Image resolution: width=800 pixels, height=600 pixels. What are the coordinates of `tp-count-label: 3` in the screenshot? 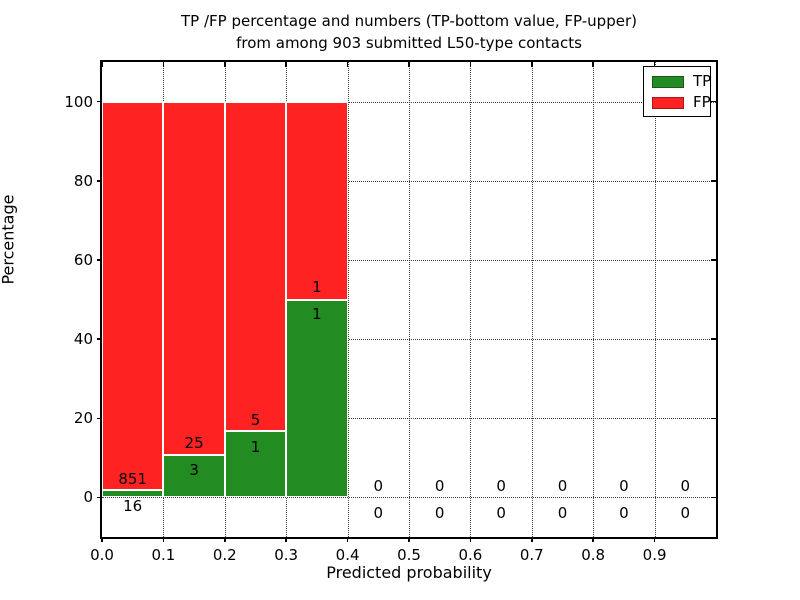 It's located at (194, 470).